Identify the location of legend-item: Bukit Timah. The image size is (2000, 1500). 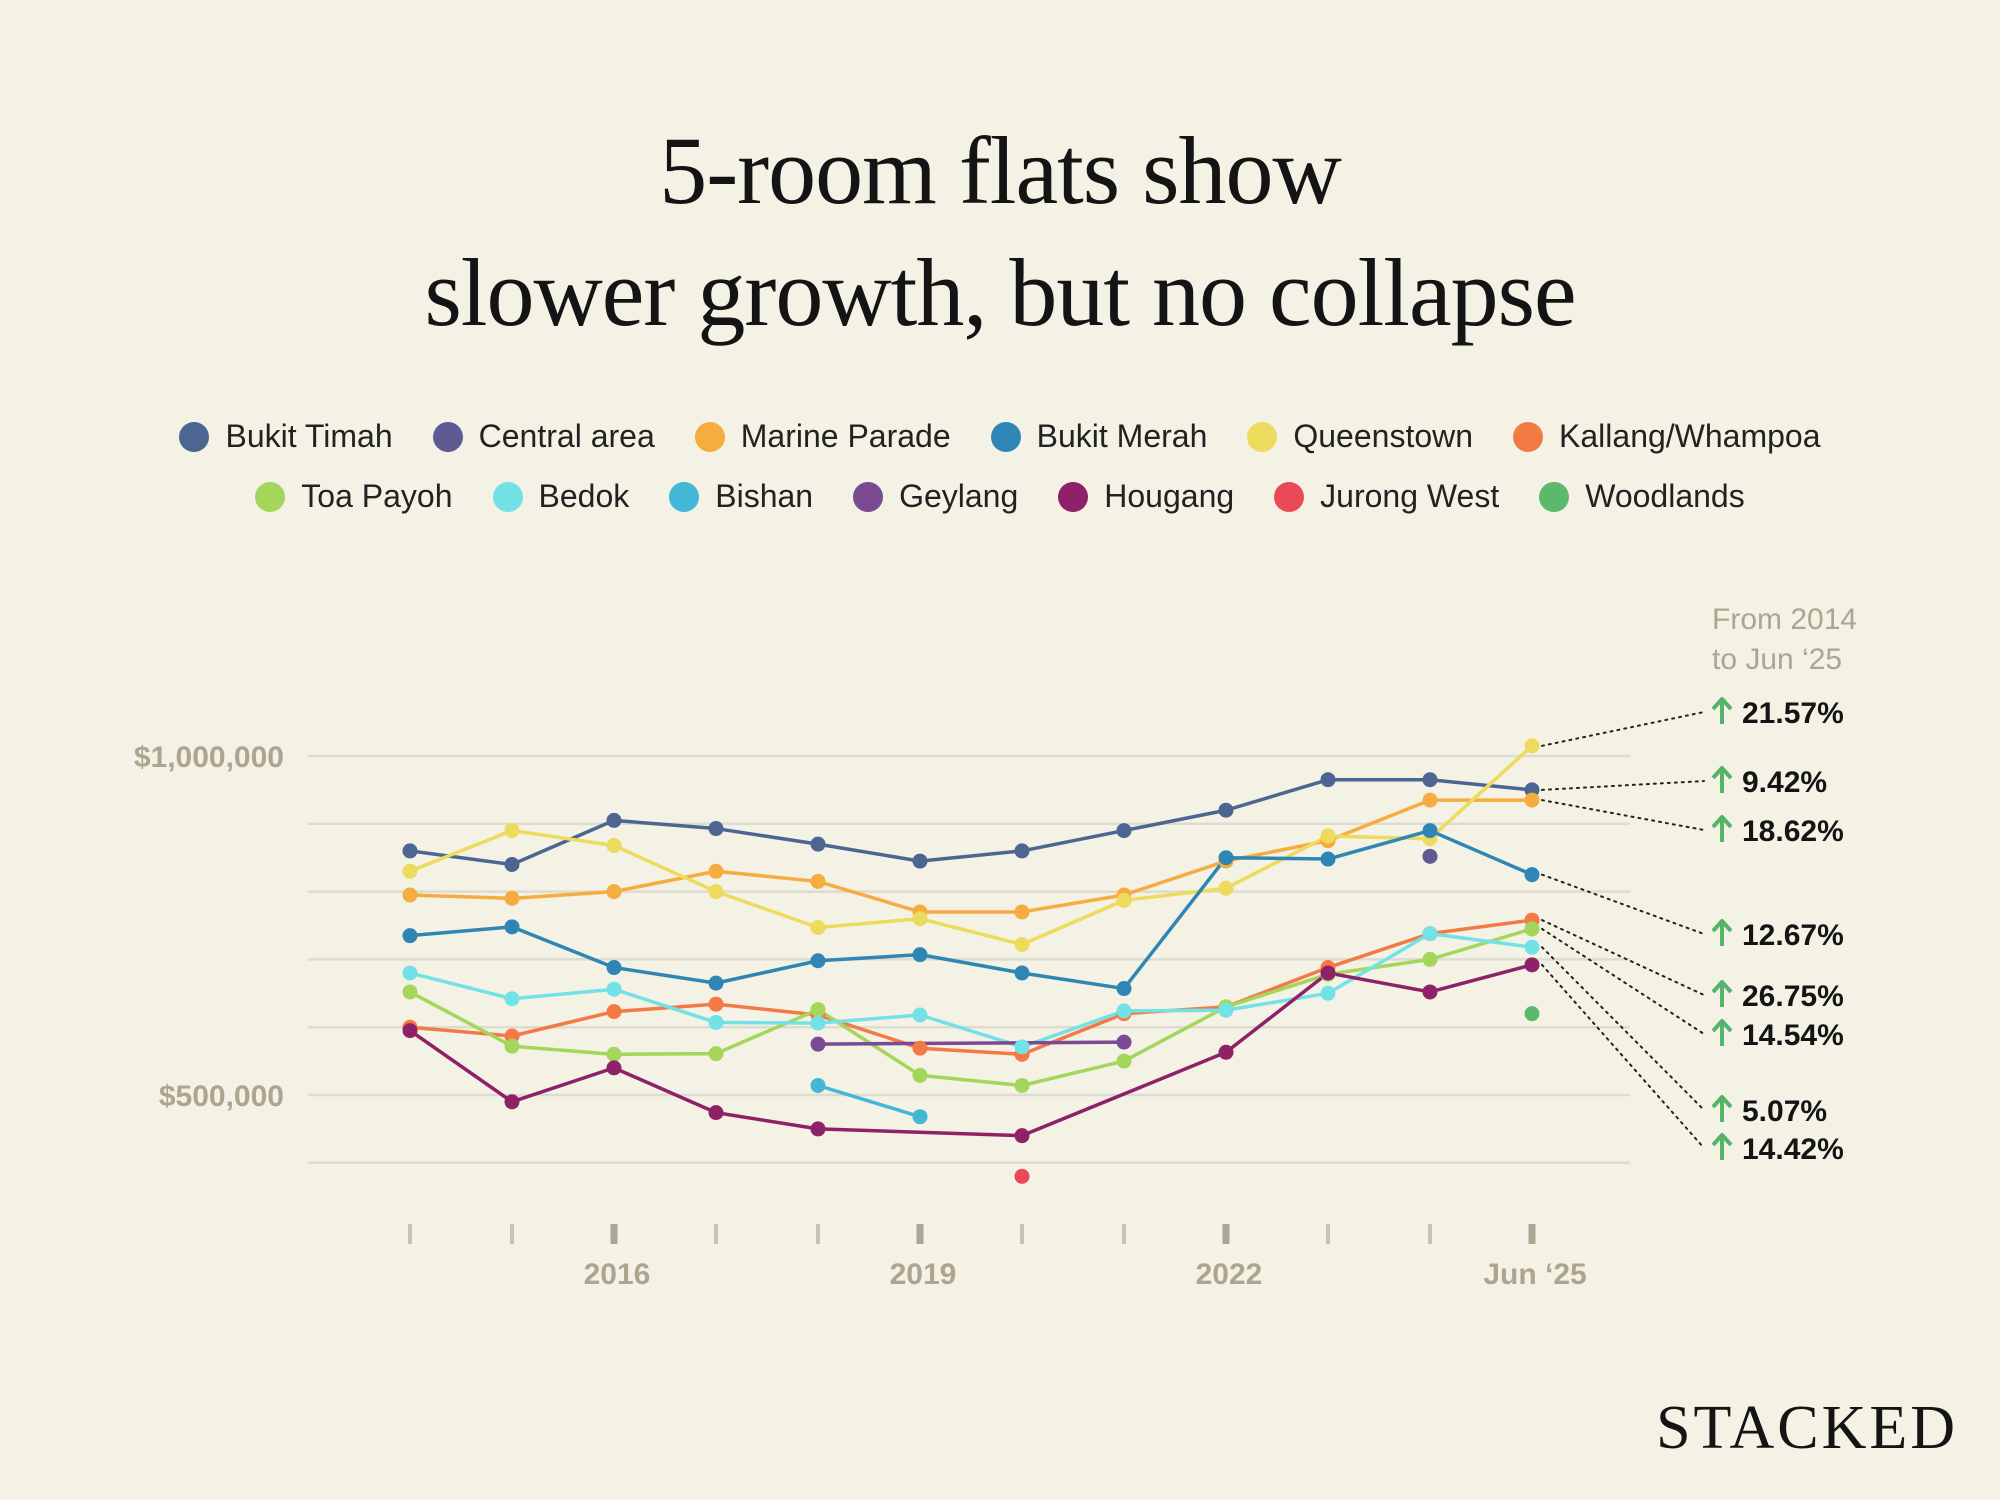
(286, 436).